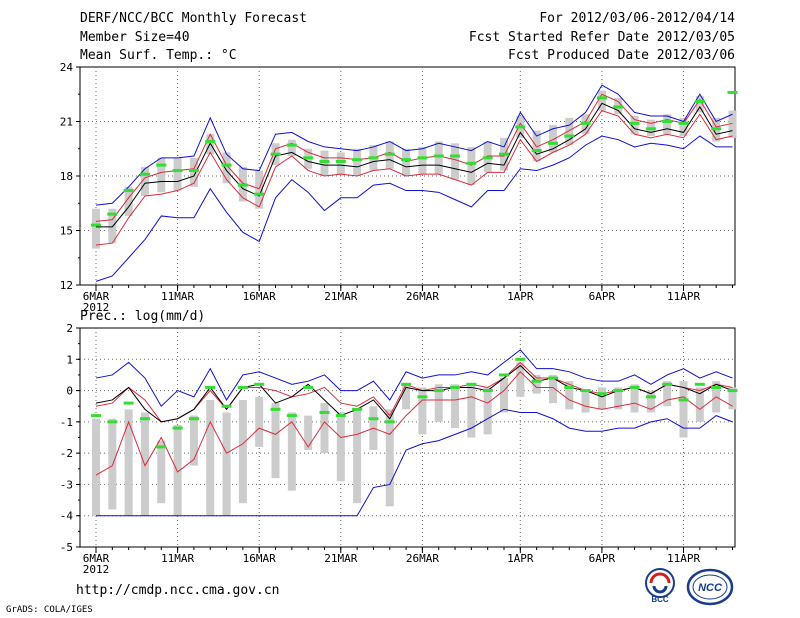 The image size is (800, 618). Describe the element at coordinates (142, 316) in the screenshot. I see `panel-title: Prec.: log(mm/d)` at that location.